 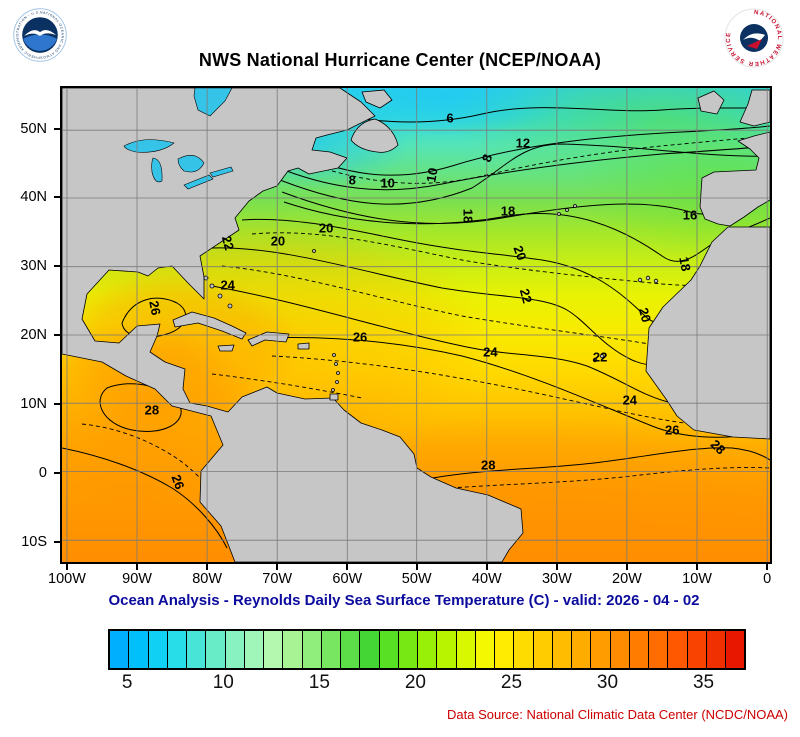 What do you see at coordinates (360, 337) in the screenshot?
I see `isotherm-label: 26` at bounding box center [360, 337].